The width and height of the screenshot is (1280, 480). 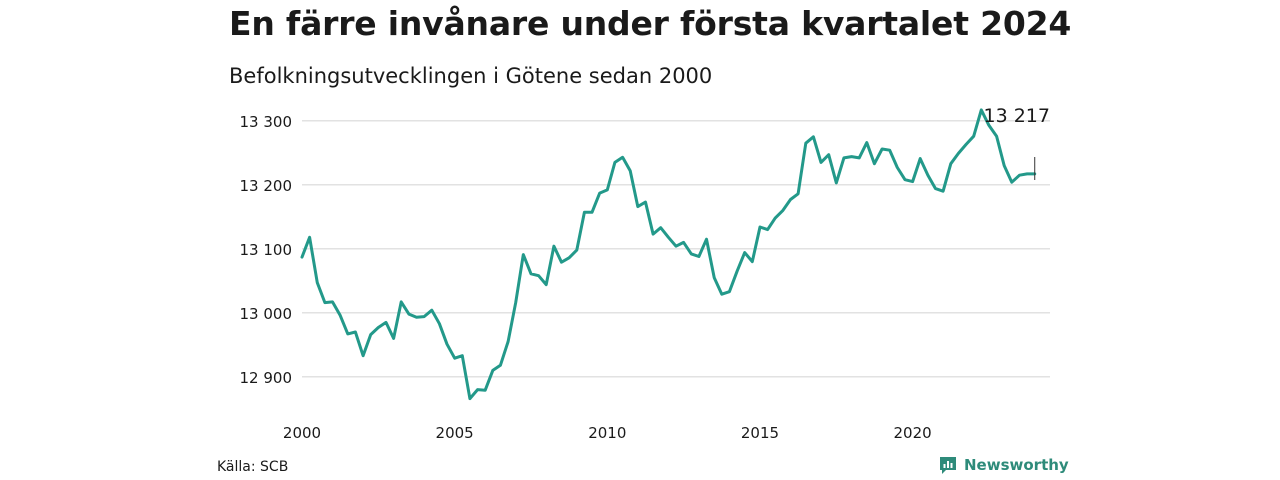 What do you see at coordinates (266, 186) in the screenshot?
I see `y-tick-label: 13 200` at bounding box center [266, 186].